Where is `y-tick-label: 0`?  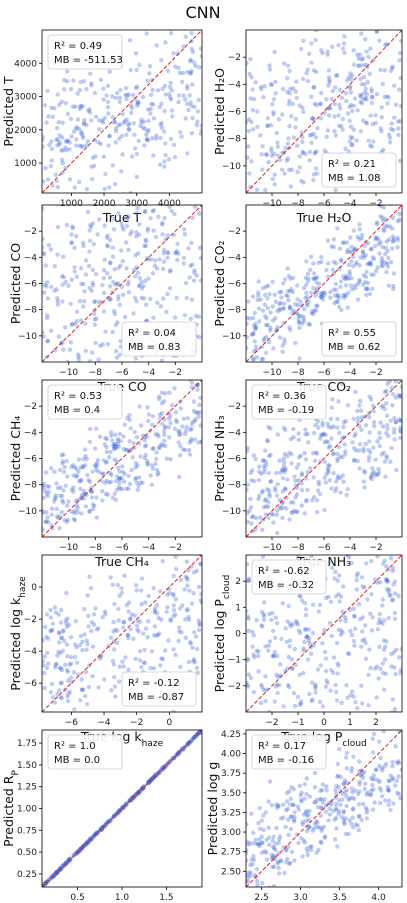 y-tick-label: 0 is located at coordinates (34, 588).